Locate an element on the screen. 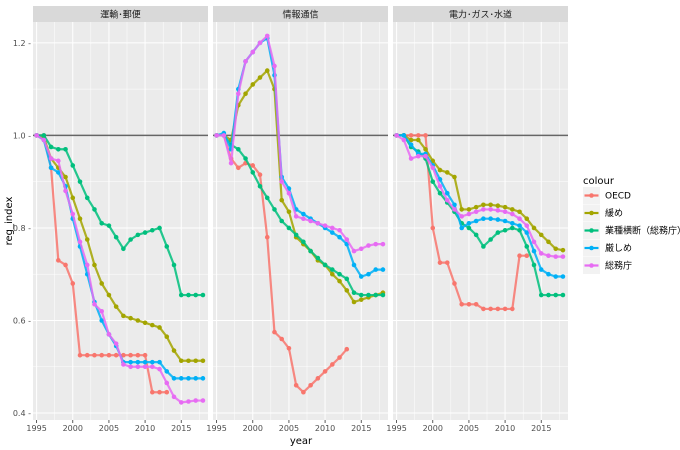  series is located at coordinates (120, 248).